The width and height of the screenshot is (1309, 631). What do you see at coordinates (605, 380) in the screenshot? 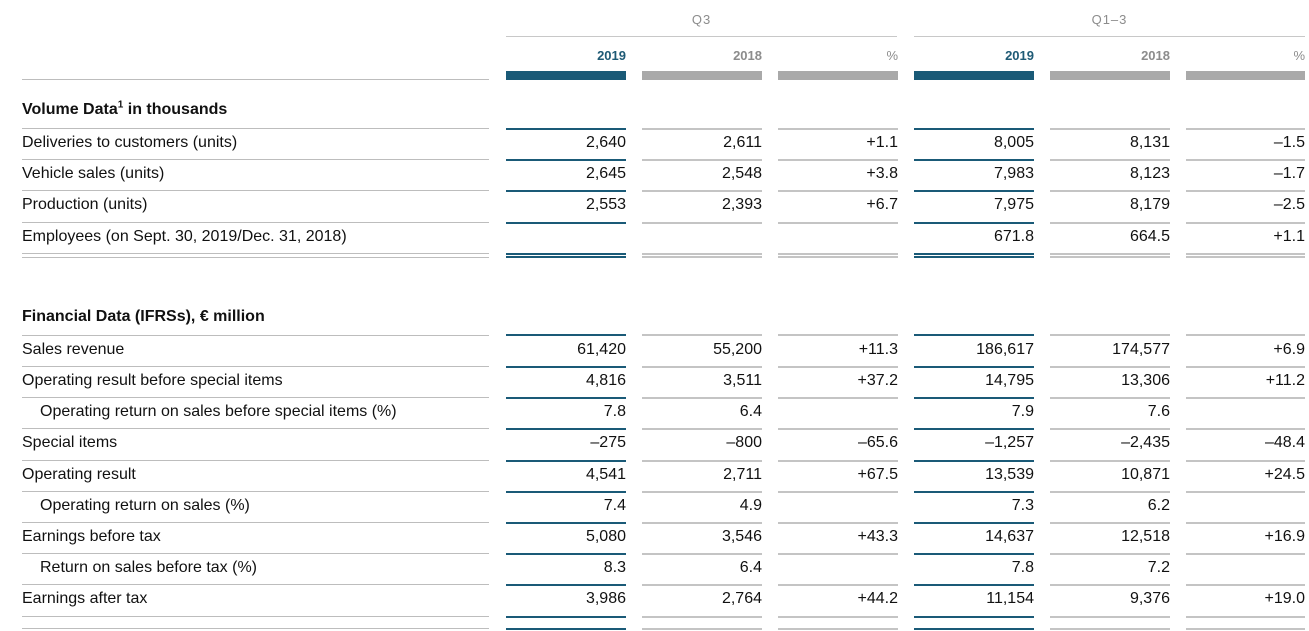
I see `cell-q3-2019: 4,816` at bounding box center [605, 380].